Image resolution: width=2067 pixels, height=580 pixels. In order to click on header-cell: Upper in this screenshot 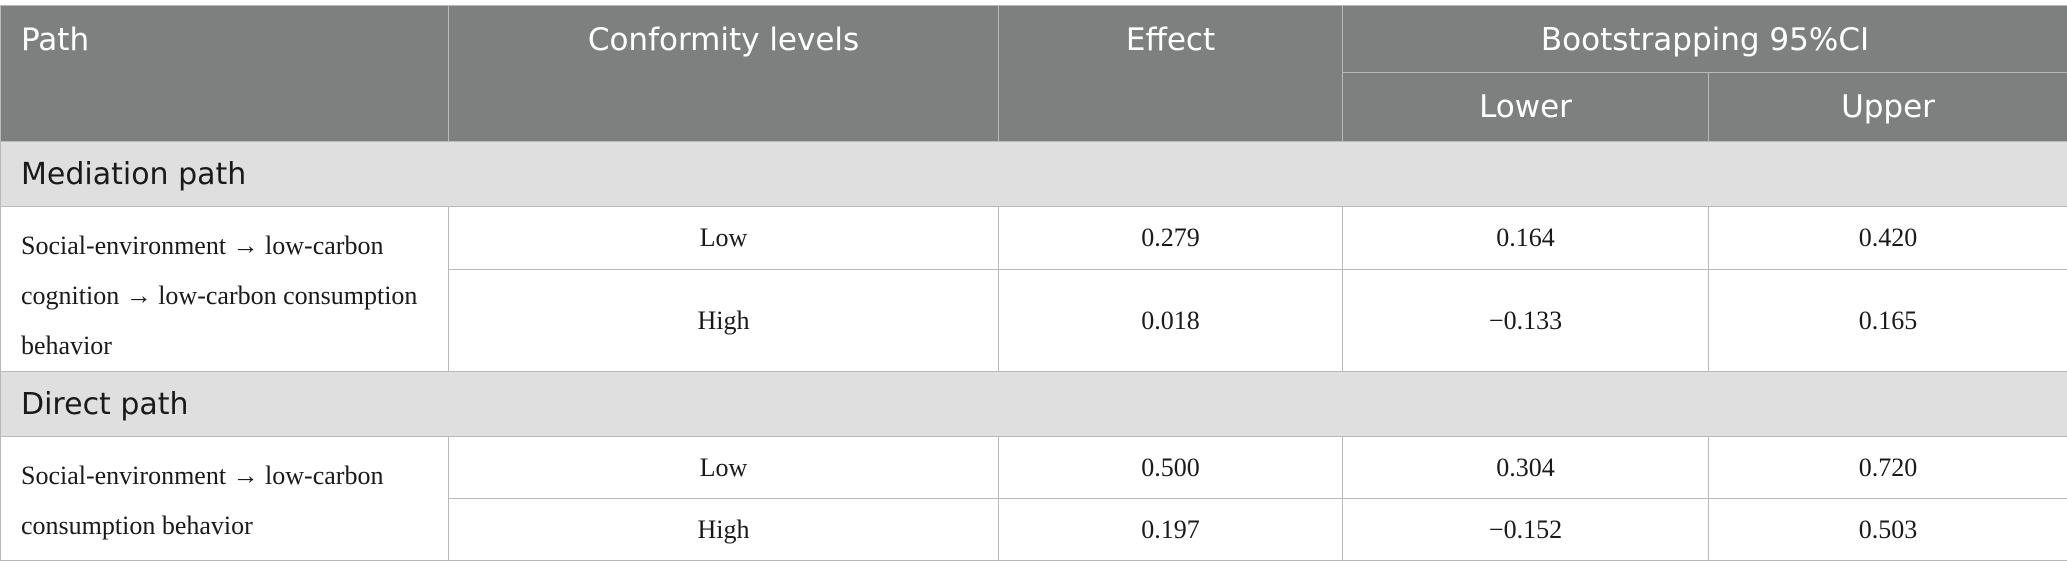, I will do `click(1888, 107)`.